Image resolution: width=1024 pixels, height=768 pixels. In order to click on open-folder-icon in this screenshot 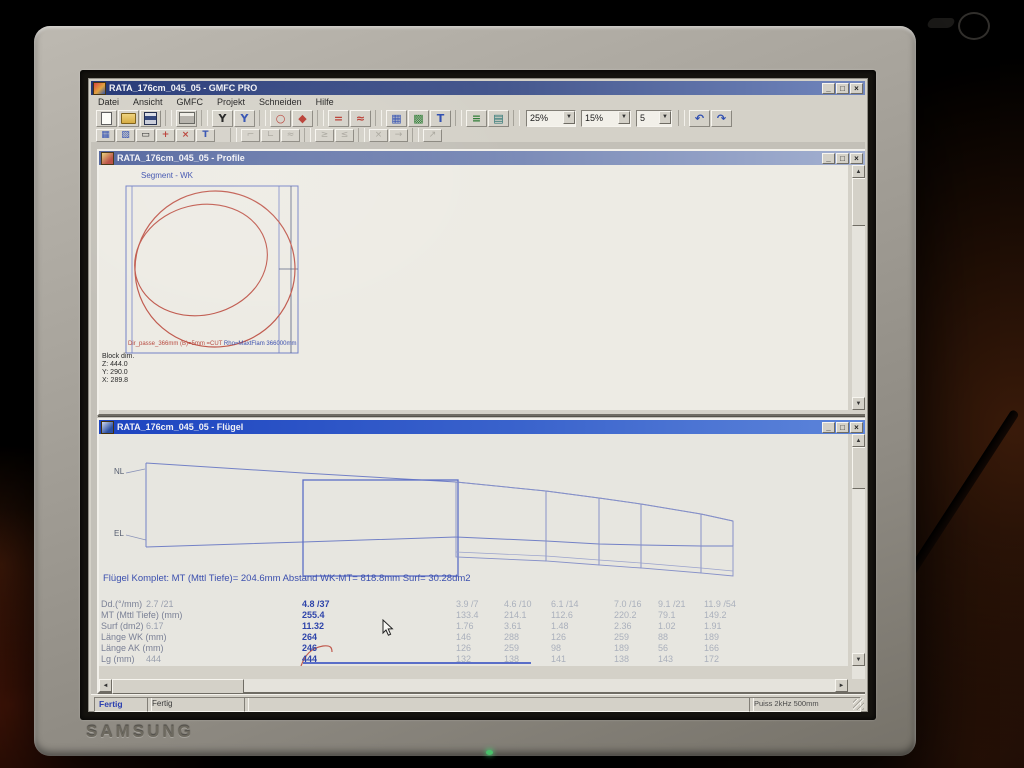, I will do `click(128, 118)`.